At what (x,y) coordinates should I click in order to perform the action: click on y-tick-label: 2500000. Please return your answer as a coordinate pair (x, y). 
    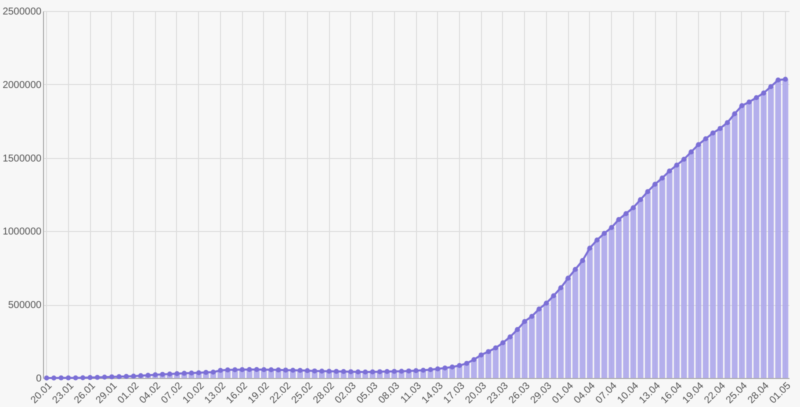
    Looking at the image, I should click on (22, 12).